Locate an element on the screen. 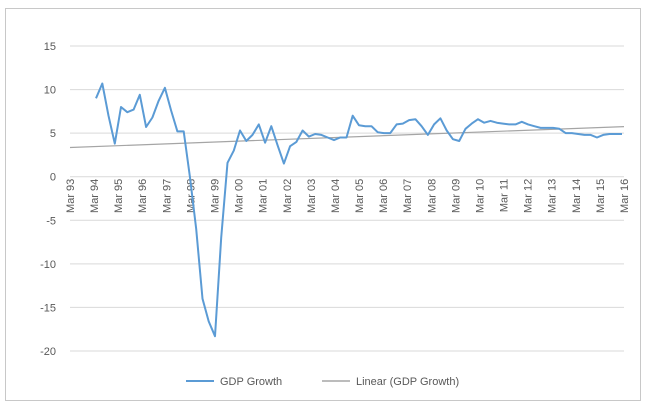 Image resolution: width=648 pixels, height=407 pixels. y-axis-tick-labels: 15 10 5 0 -5 -10 -15 -20 is located at coordinates (48, 199).